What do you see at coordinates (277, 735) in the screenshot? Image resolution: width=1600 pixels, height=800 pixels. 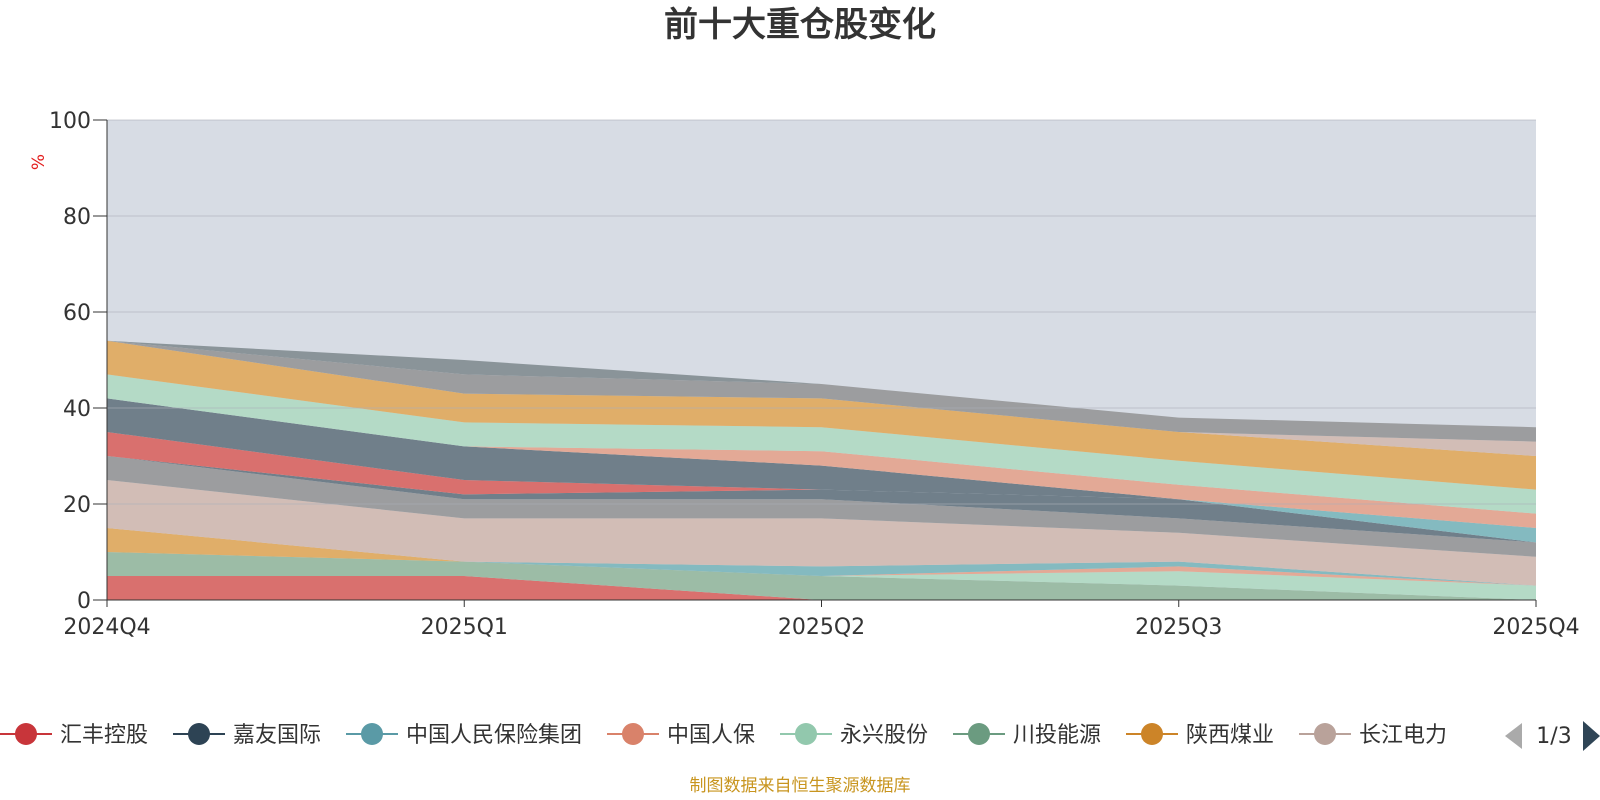 I see `legend-label: 嘉友国际` at bounding box center [277, 735].